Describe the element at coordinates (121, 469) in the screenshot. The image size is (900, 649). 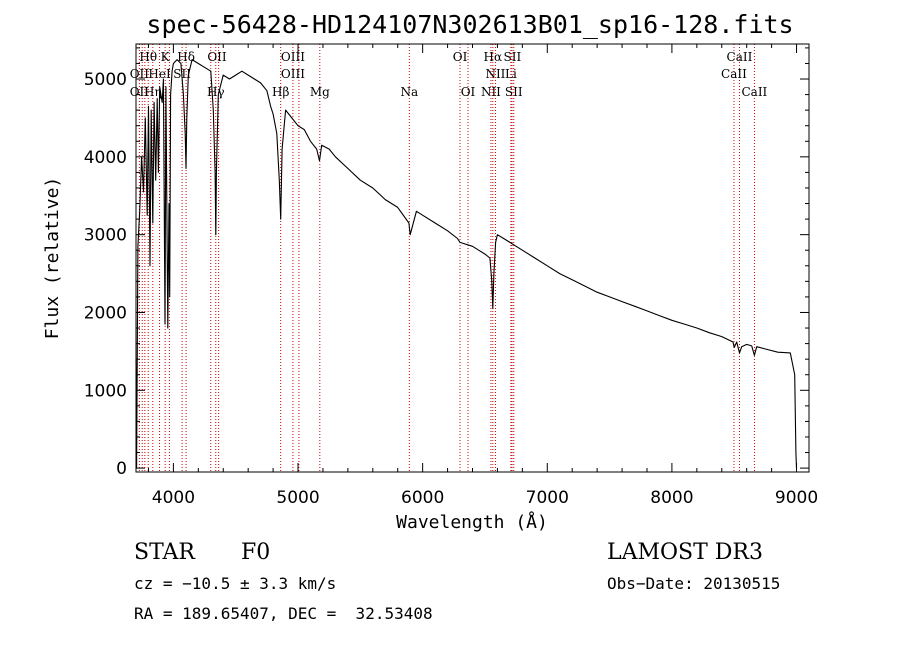
I see `y-tick-label: 0` at that location.